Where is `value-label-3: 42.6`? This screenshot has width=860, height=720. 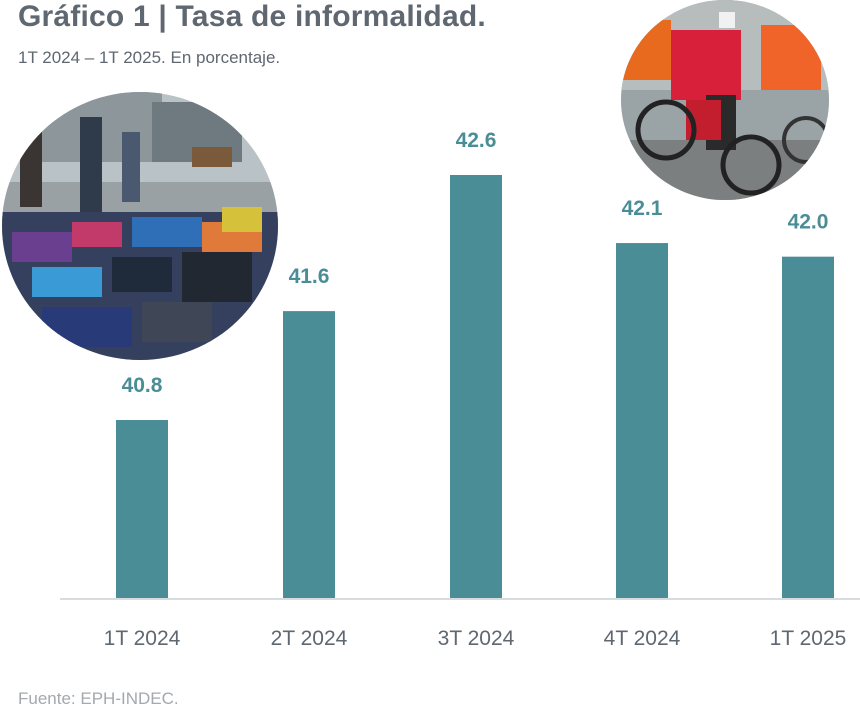 value-label-3: 42.6 is located at coordinates (476, 140).